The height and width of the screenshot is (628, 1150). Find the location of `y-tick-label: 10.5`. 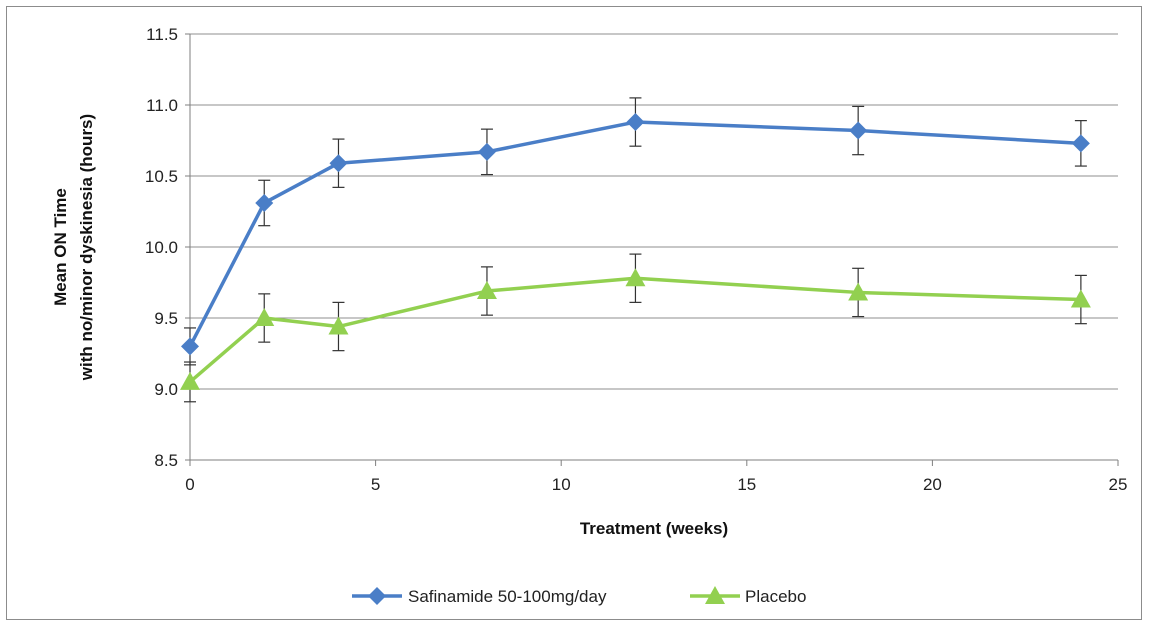

y-tick-label: 10.5 is located at coordinates (161, 176).